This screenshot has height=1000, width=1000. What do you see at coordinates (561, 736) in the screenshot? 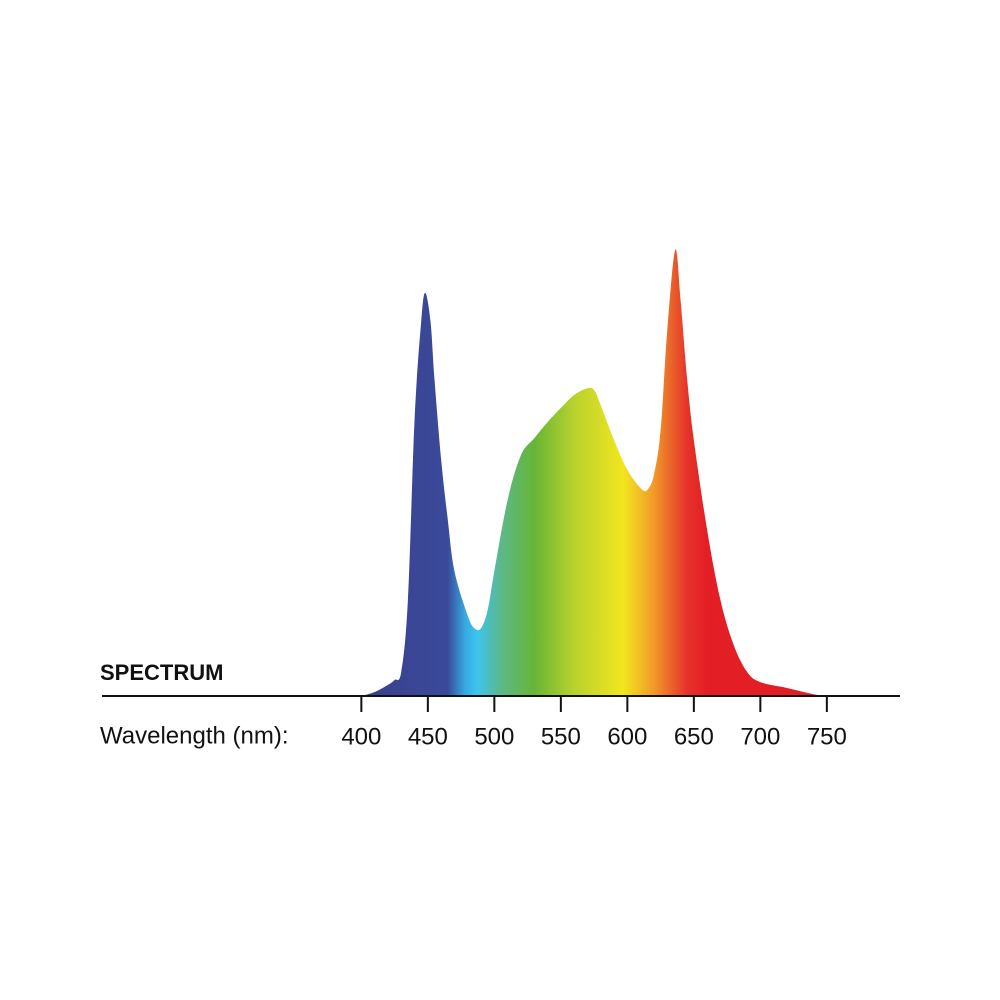
I see `x-tick-label: 550` at bounding box center [561, 736].